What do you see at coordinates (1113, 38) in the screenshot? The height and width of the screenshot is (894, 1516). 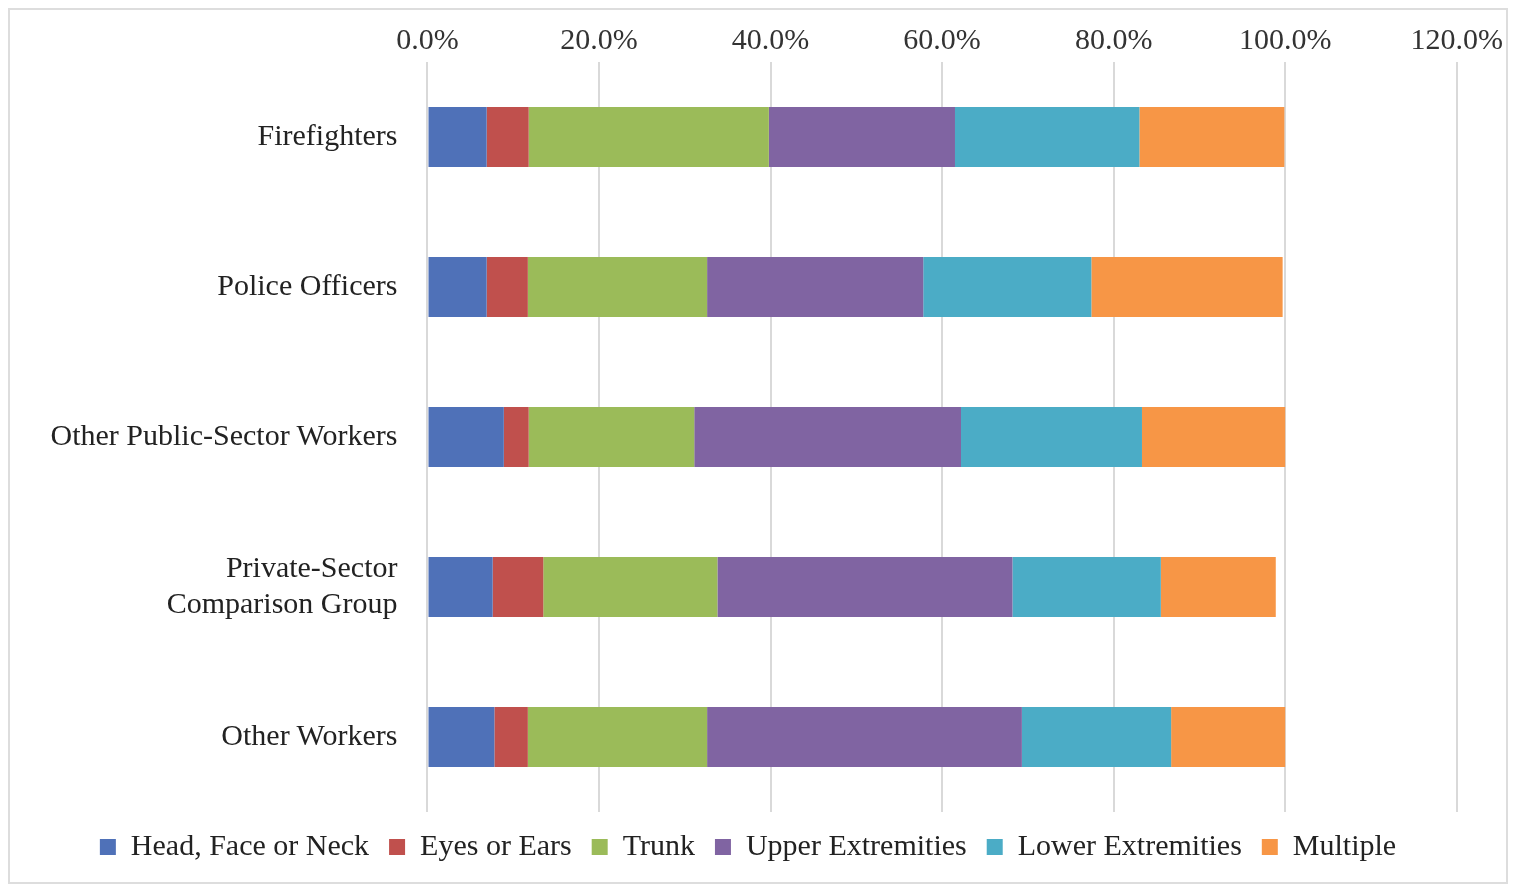 I see `x-tick-label: 80.0%` at bounding box center [1113, 38].